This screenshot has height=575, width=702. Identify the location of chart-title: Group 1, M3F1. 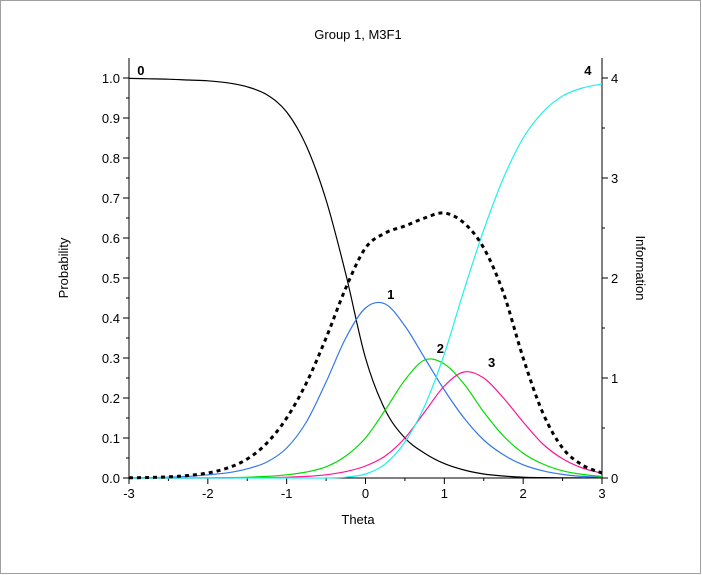
(357, 34).